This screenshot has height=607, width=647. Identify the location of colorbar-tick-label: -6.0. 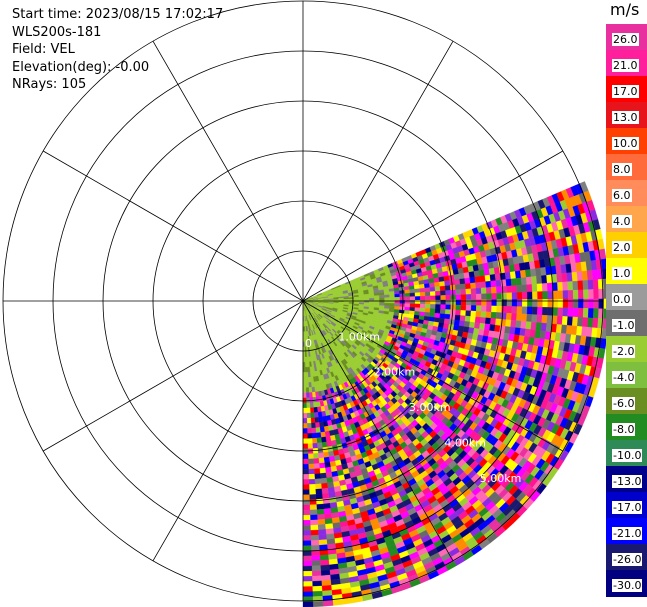
(624, 403).